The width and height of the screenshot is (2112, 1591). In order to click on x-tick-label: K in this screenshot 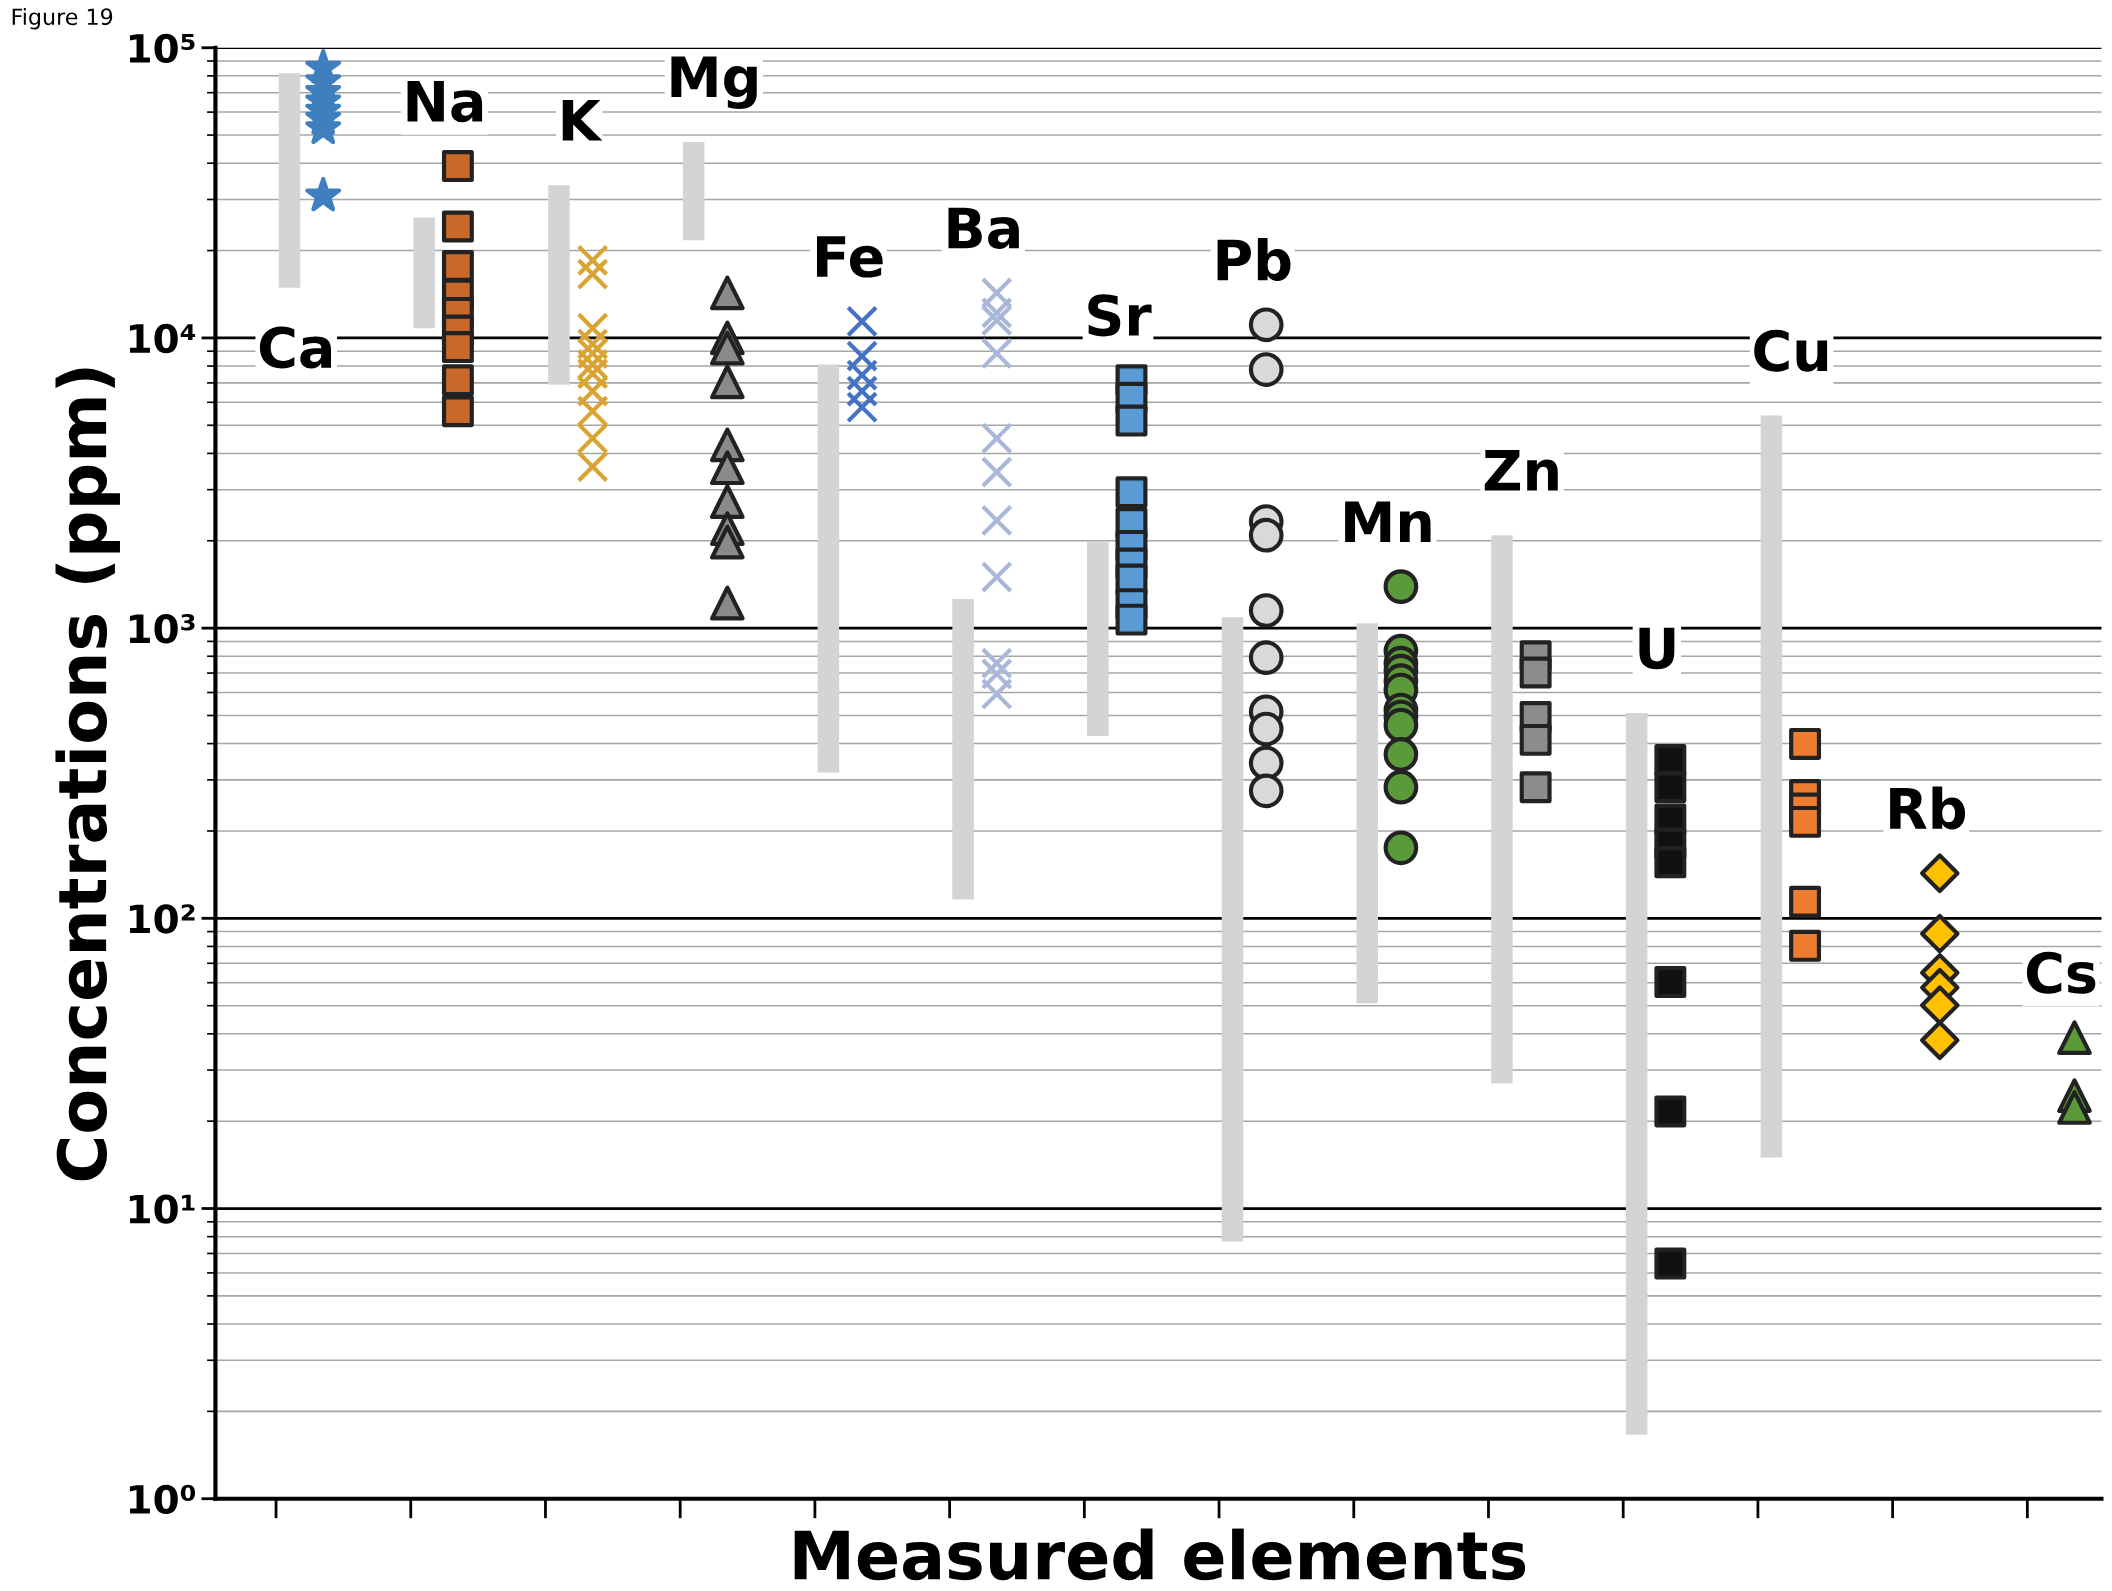, I will do `click(582, 120)`.